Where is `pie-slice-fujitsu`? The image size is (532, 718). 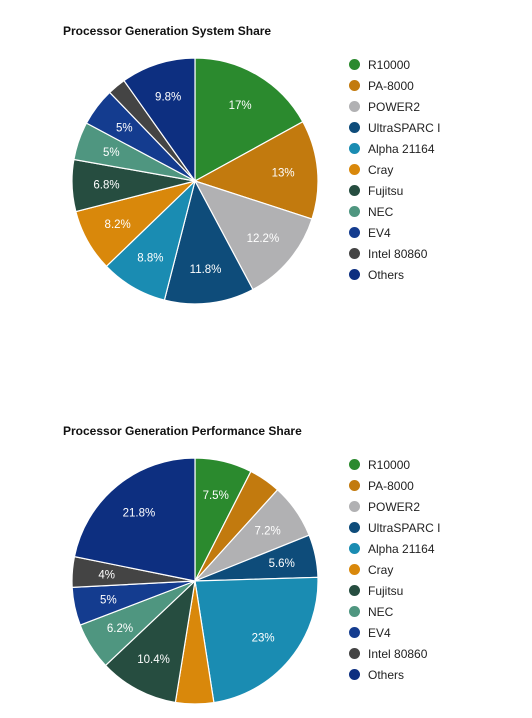
pie-slice-fujitsu is located at coordinates (150, 641).